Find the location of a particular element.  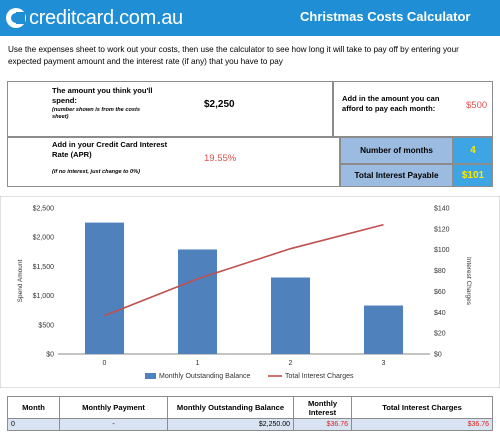

months-label: Number of months is located at coordinates (396, 150).